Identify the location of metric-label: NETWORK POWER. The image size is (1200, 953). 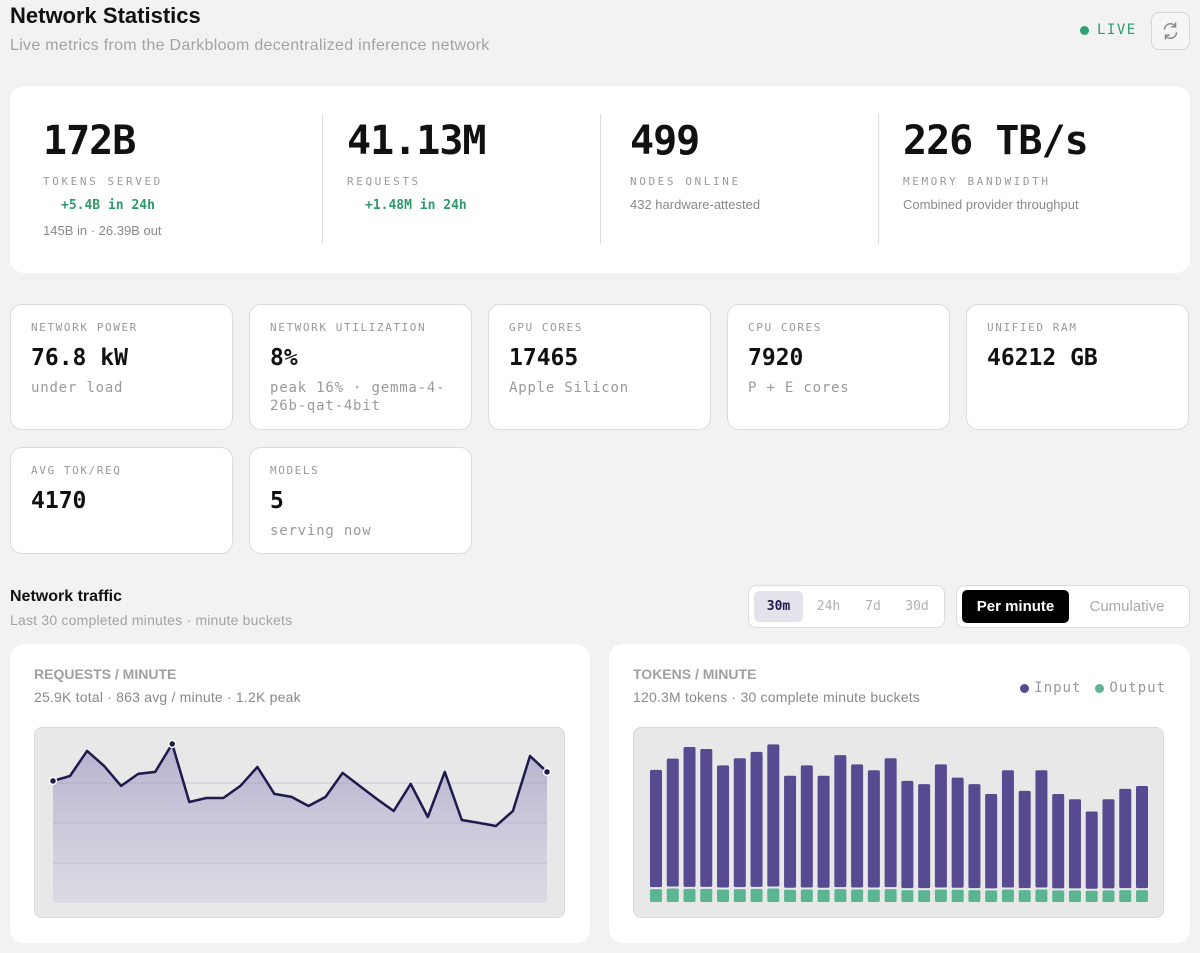
(84, 327).